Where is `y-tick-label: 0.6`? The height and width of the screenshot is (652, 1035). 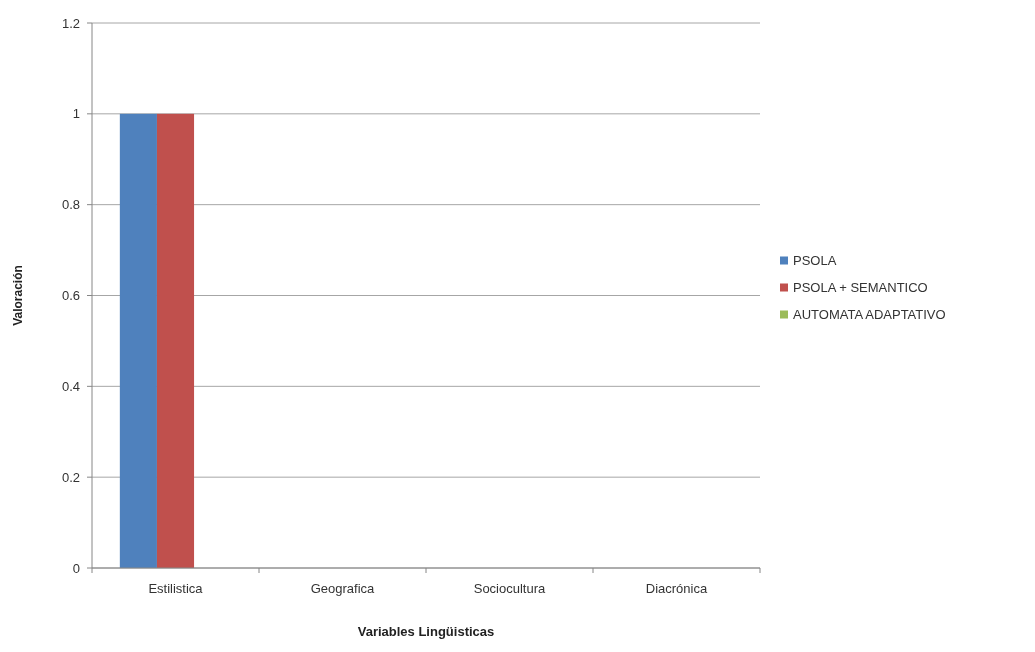
y-tick-label: 0.6 is located at coordinates (70, 296).